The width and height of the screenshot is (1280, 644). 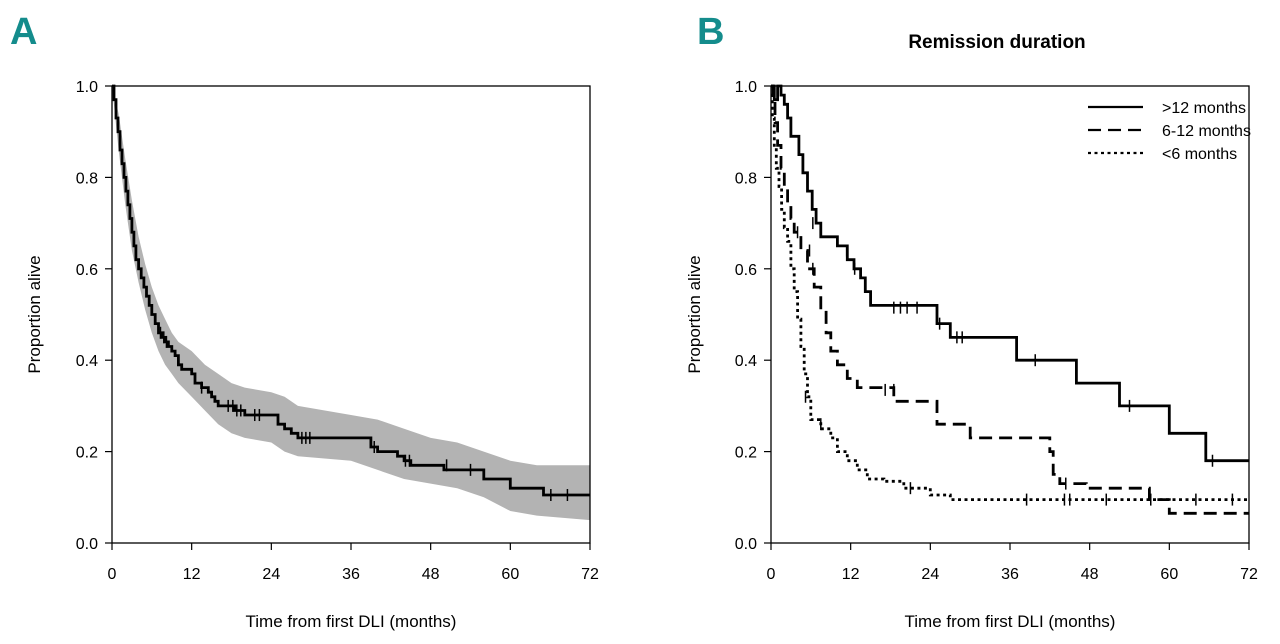 What do you see at coordinates (1206, 131) in the screenshot?
I see `legend-label: 6-12 months` at bounding box center [1206, 131].